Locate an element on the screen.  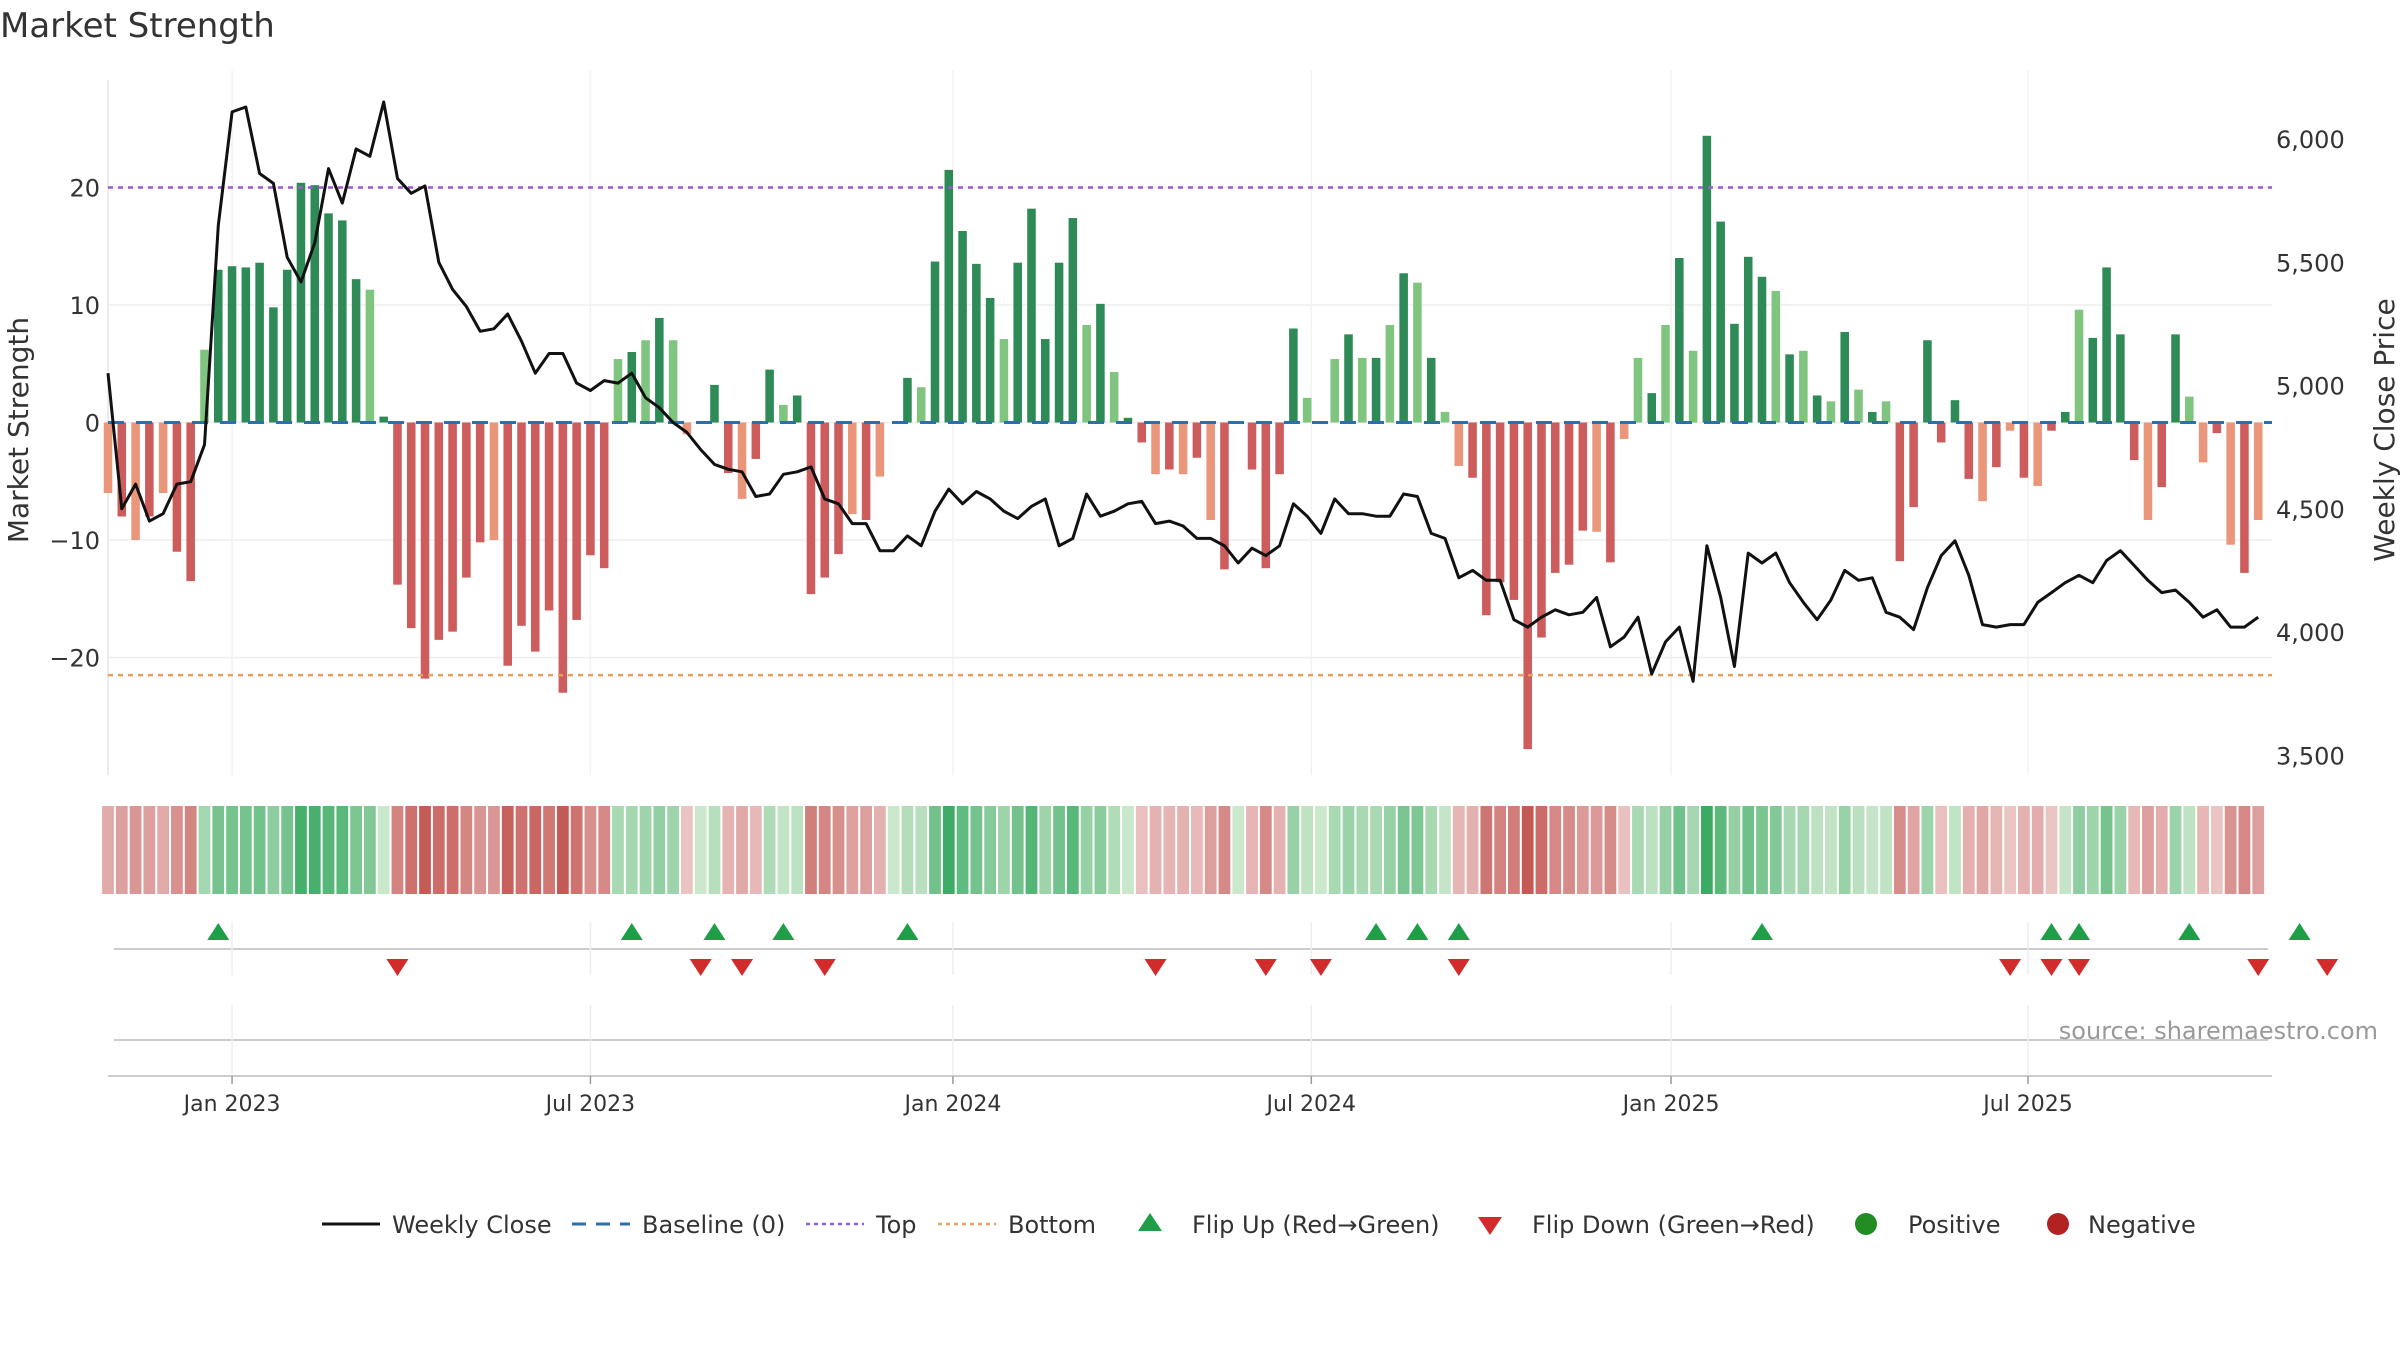
legend-item: Flip Down (Green→Red) is located at coordinates (1646, 1225).